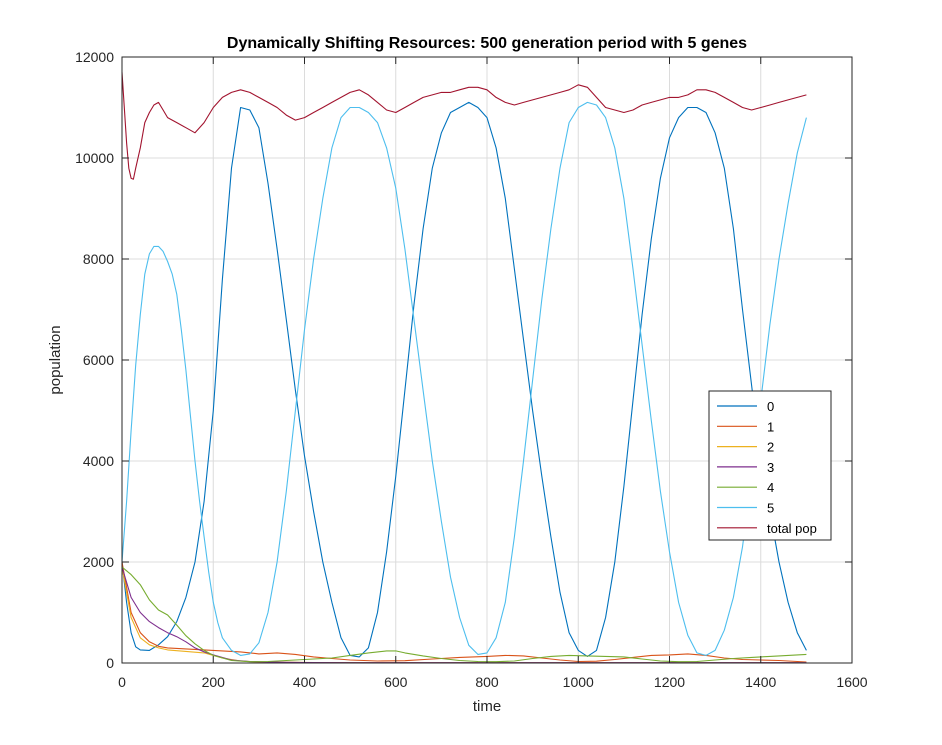 The height and width of the screenshot is (745, 942). What do you see at coordinates (464, 126) in the screenshot?
I see `series-line-total-pop` at bounding box center [464, 126].